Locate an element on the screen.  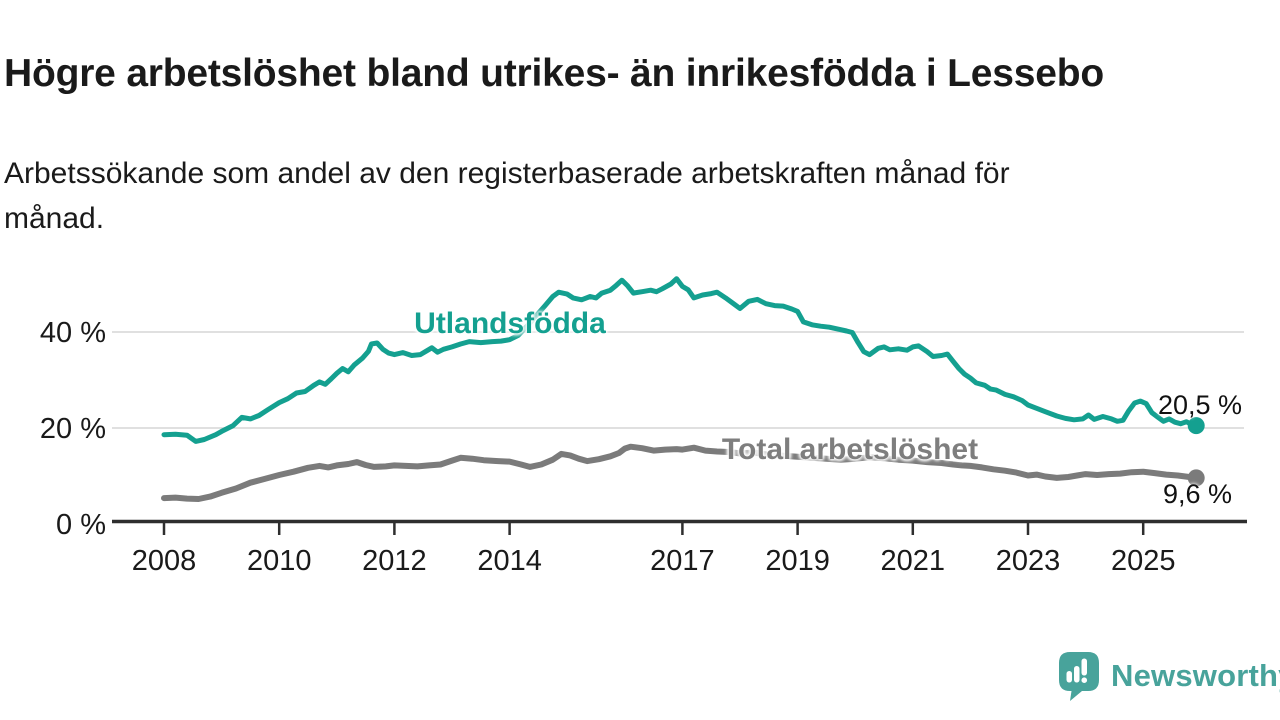
series-label-utlandsfodda: Utlandsfödda is located at coordinates (510, 323).